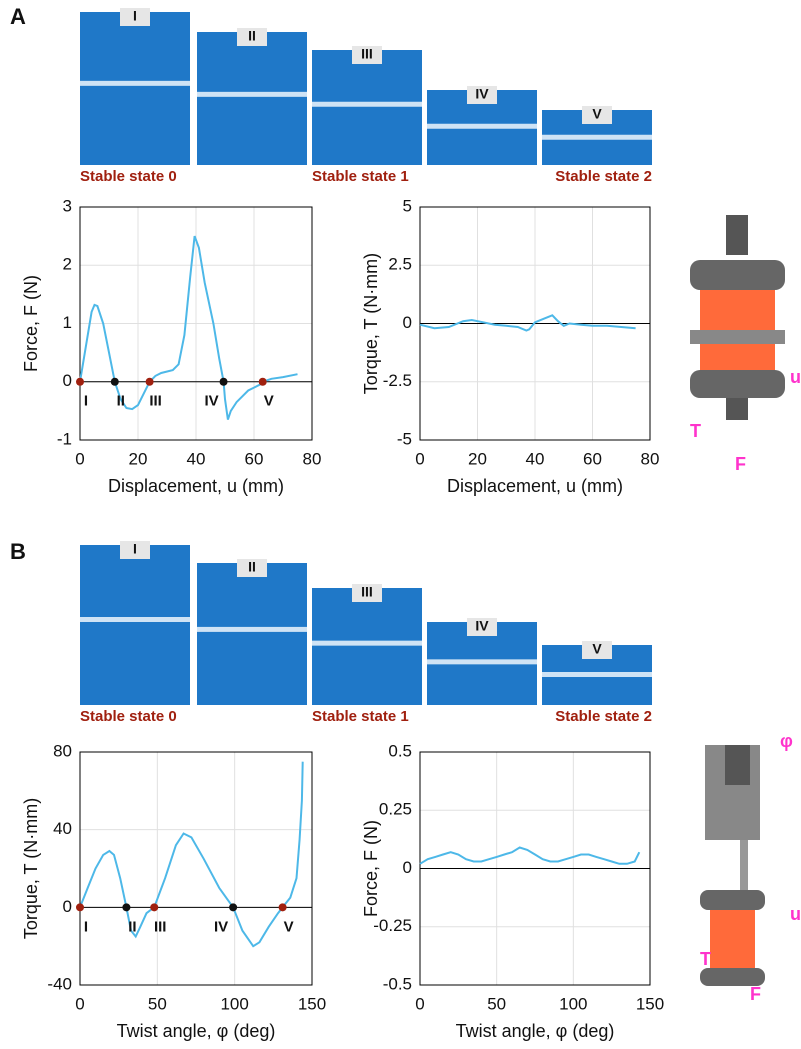 The image size is (801, 1049). What do you see at coordinates (128, 716) in the screenshot?
I see `state-caption: Stable state 0` at bounding box center [128, 716].